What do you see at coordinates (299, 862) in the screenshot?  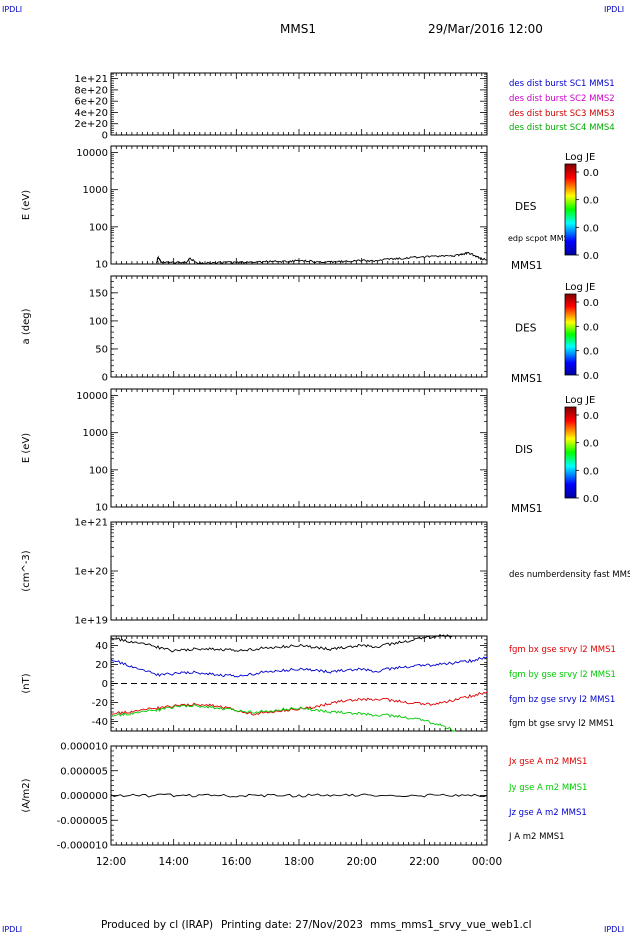 I see `x-tick-label: 18:00` at bounding box center [299, 862].